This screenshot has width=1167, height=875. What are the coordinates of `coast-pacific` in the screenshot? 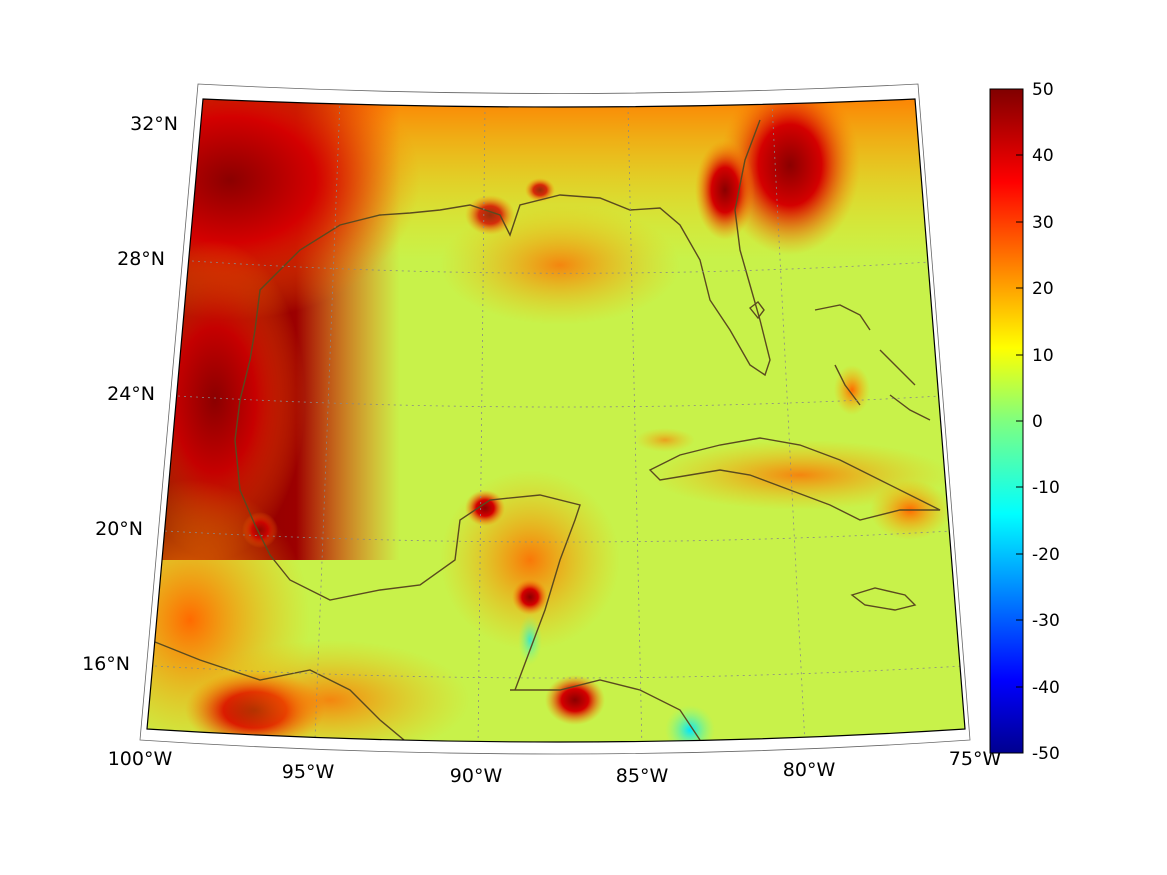 It's located at (280, 690).